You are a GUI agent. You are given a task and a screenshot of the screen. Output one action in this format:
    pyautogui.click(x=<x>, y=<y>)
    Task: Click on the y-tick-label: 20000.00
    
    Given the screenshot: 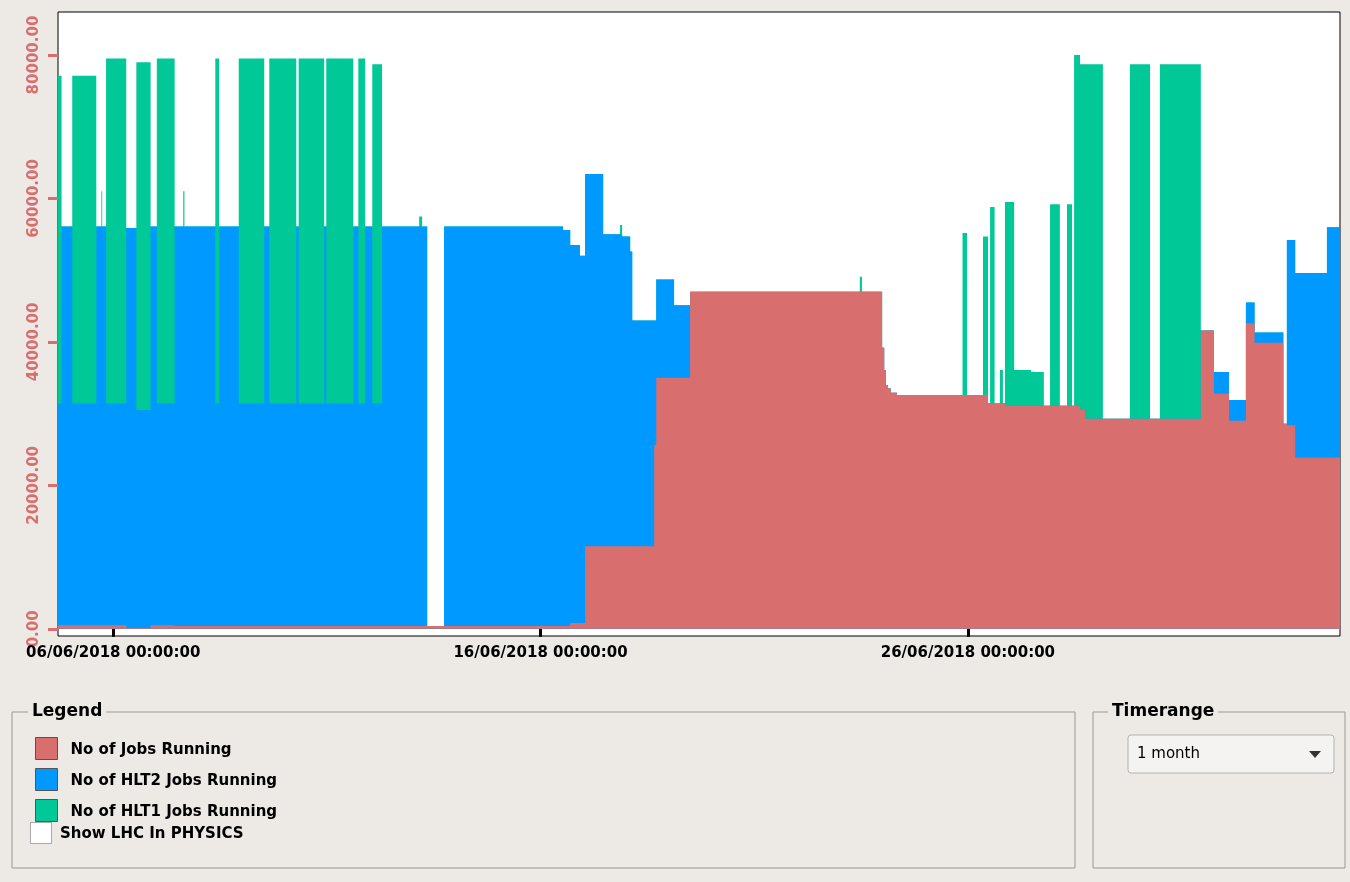 What is the action you would take?
    pyautogui.click(x=32, y=485)
    